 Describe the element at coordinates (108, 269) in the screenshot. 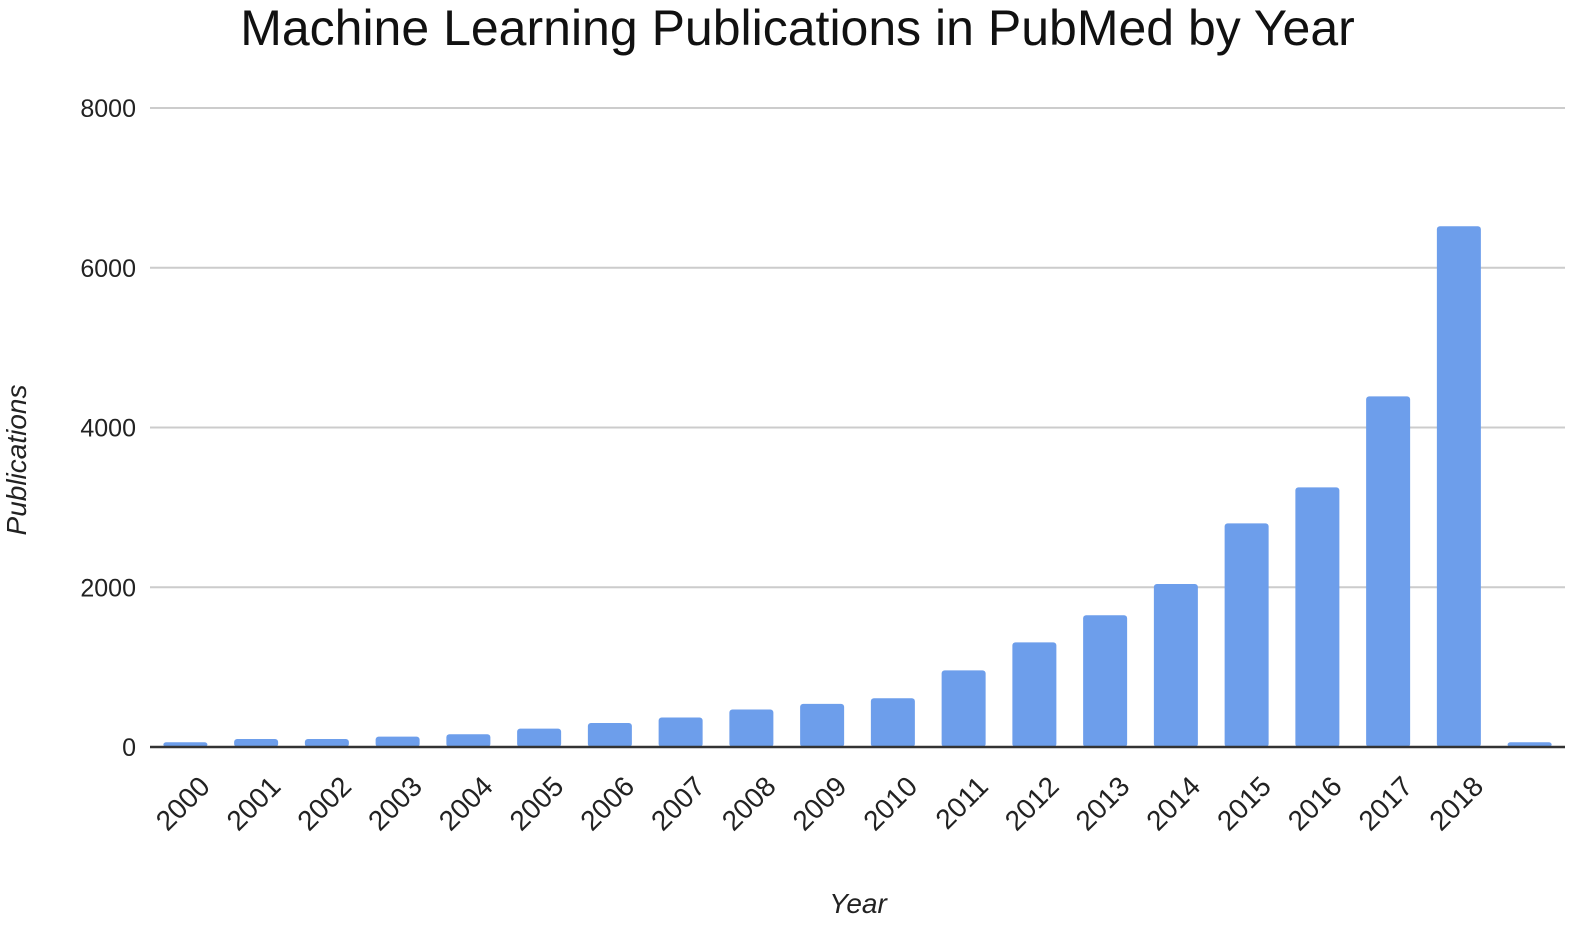

I see `y-tick-label: 6000` at that location.